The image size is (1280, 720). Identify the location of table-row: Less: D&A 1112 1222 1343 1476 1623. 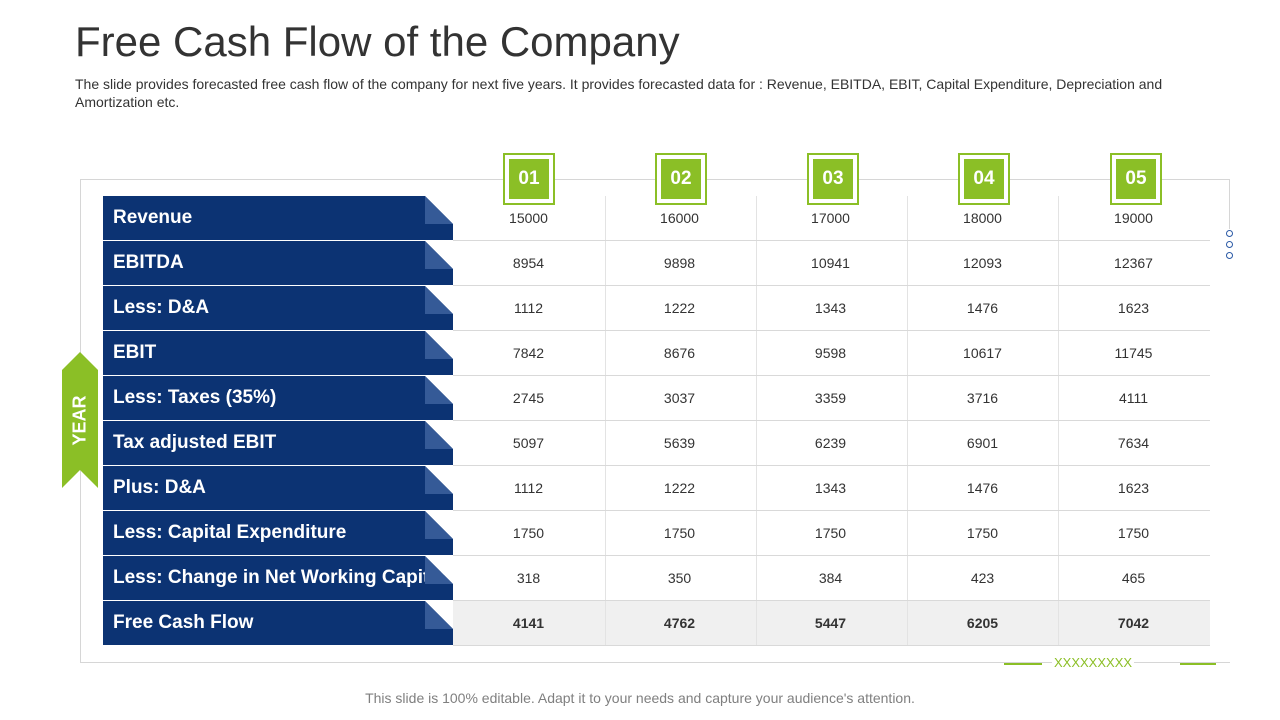
(656, 308).